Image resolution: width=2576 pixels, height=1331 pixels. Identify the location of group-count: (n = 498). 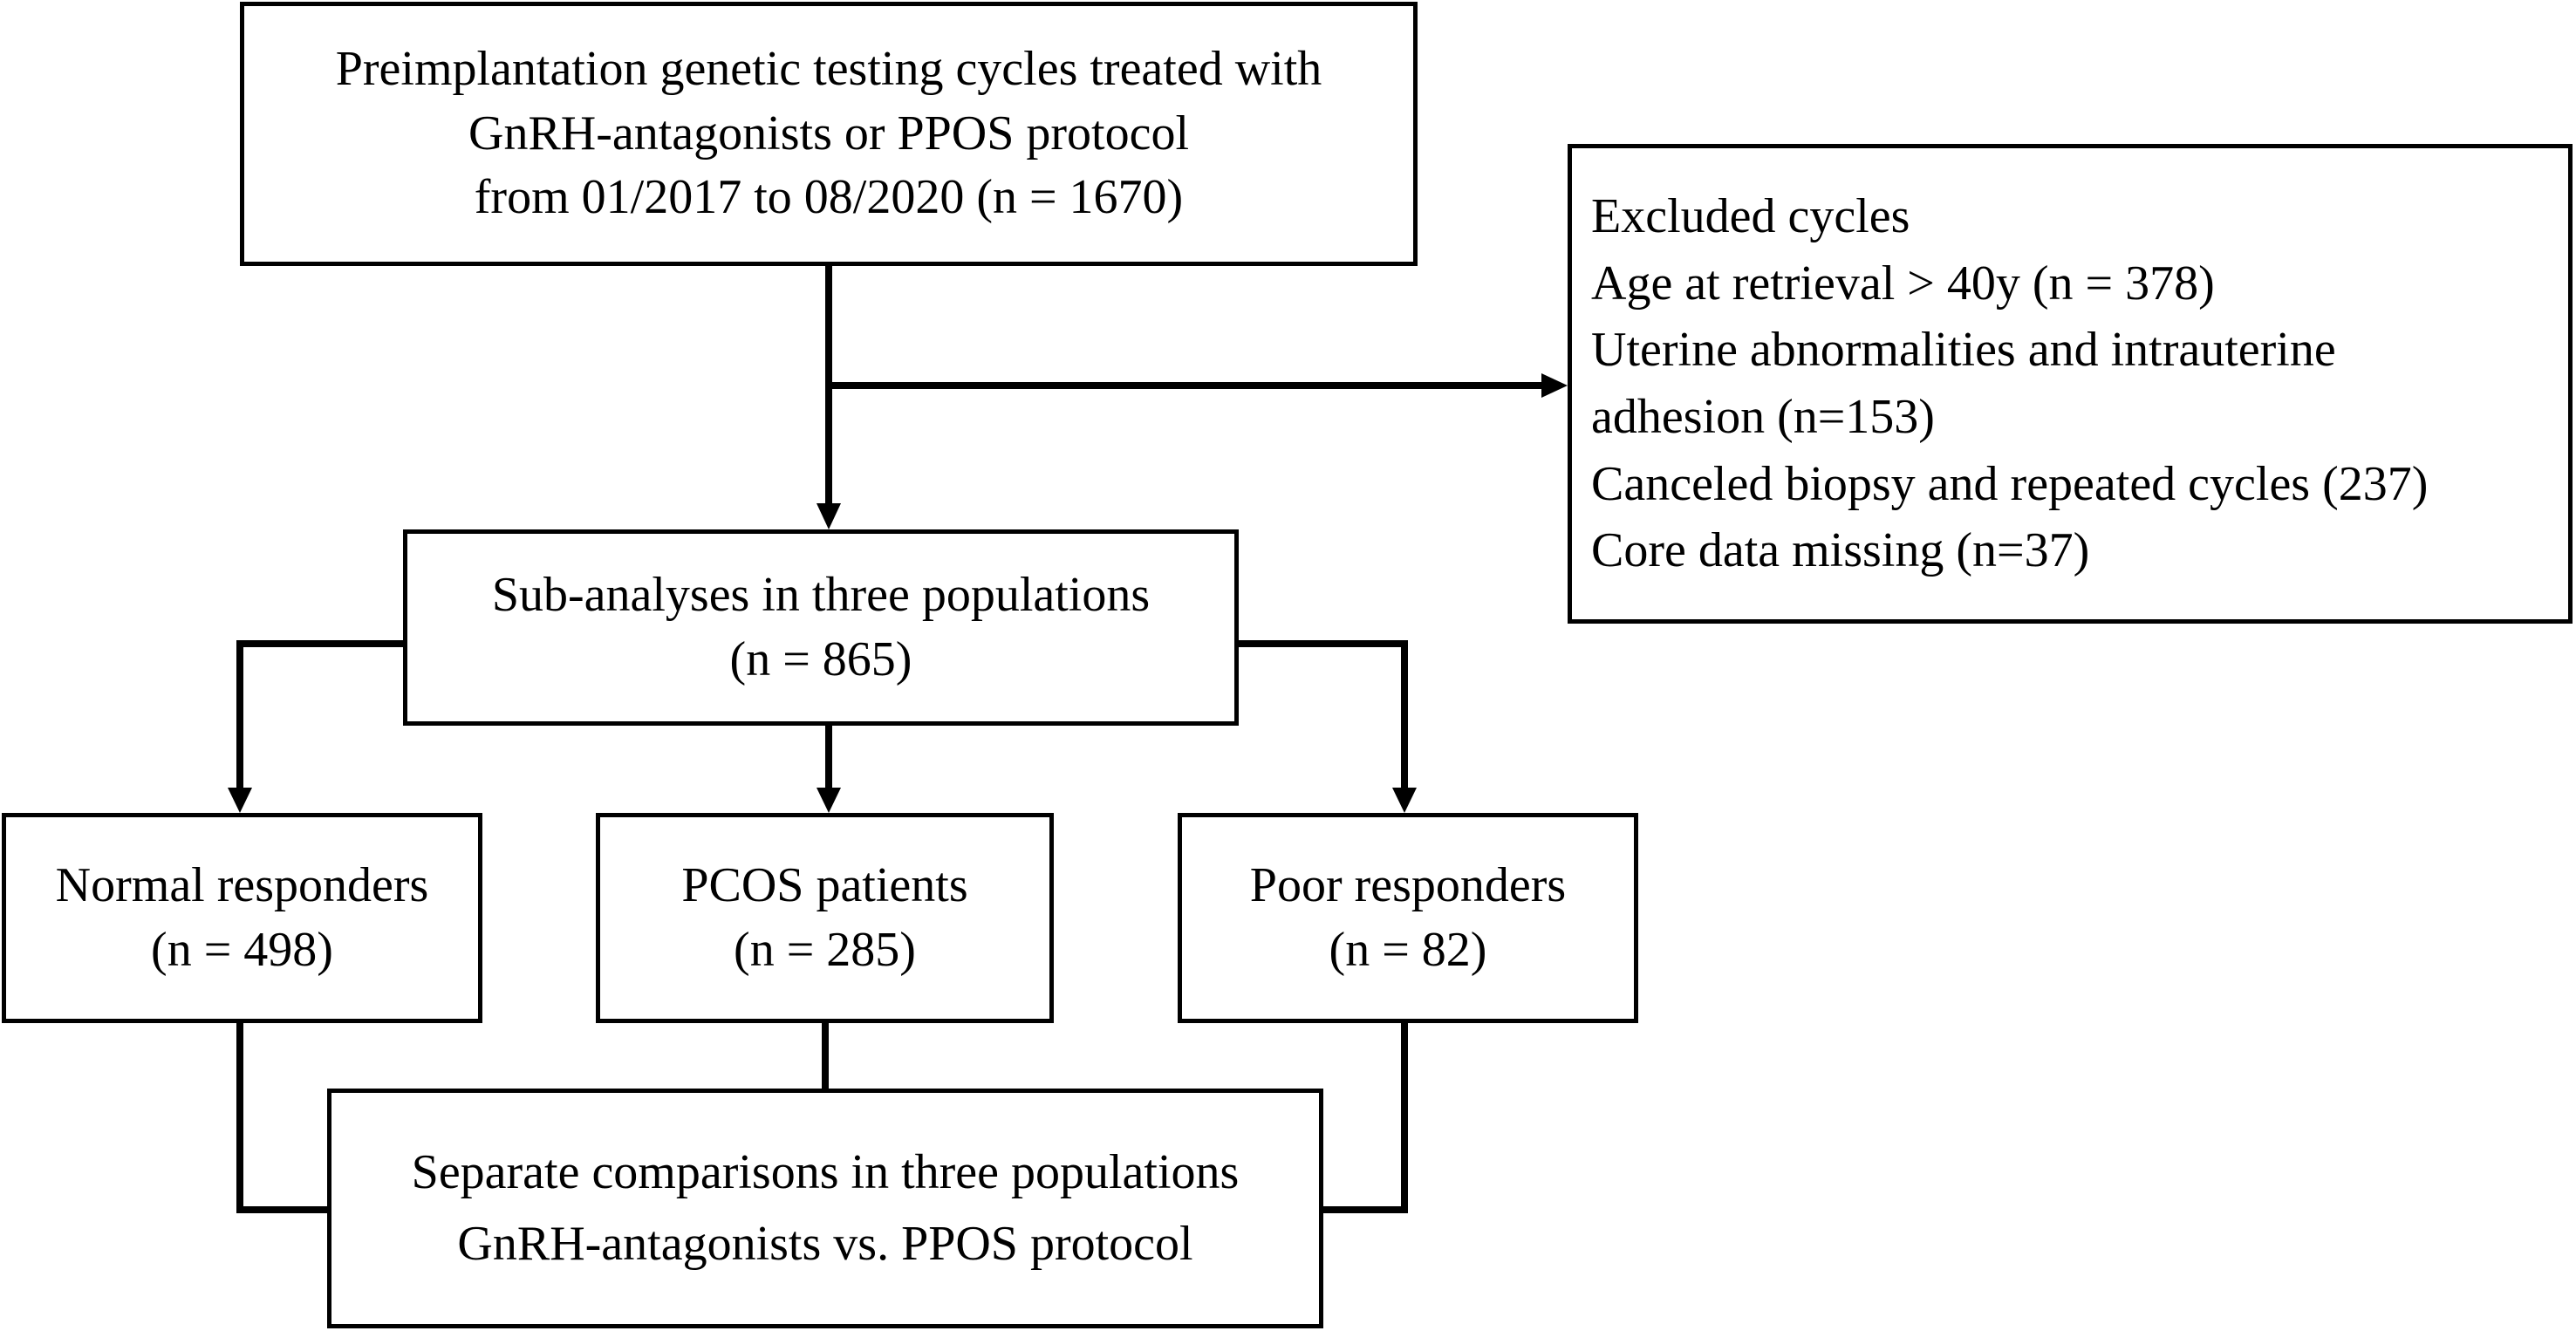
(242, 949).